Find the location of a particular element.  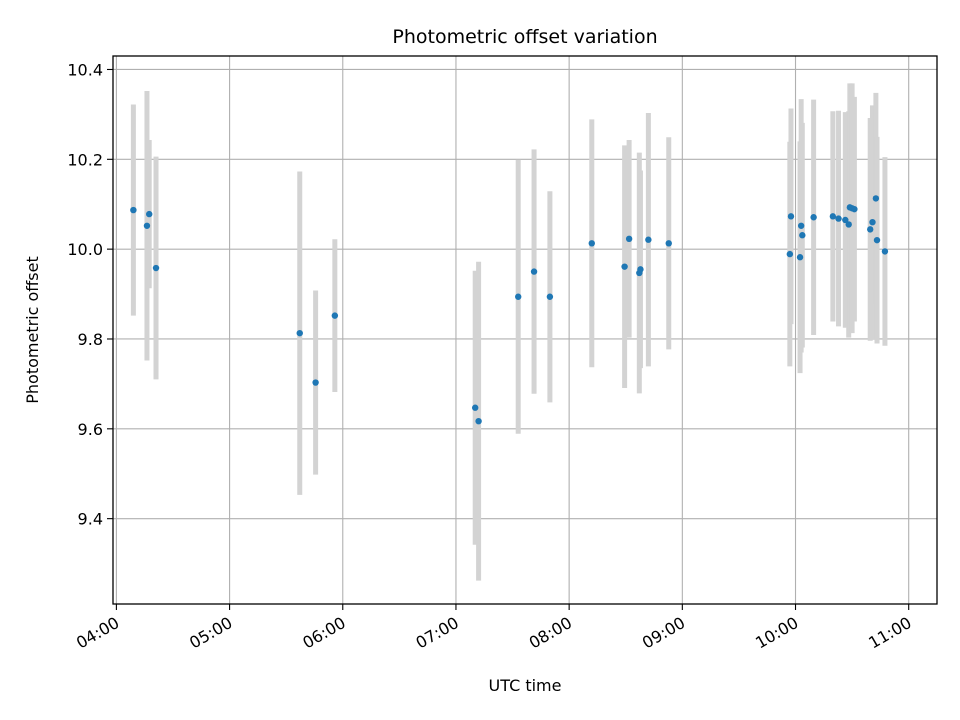

chart-title: Photometric offset variation is located at coordinates (524, 37).